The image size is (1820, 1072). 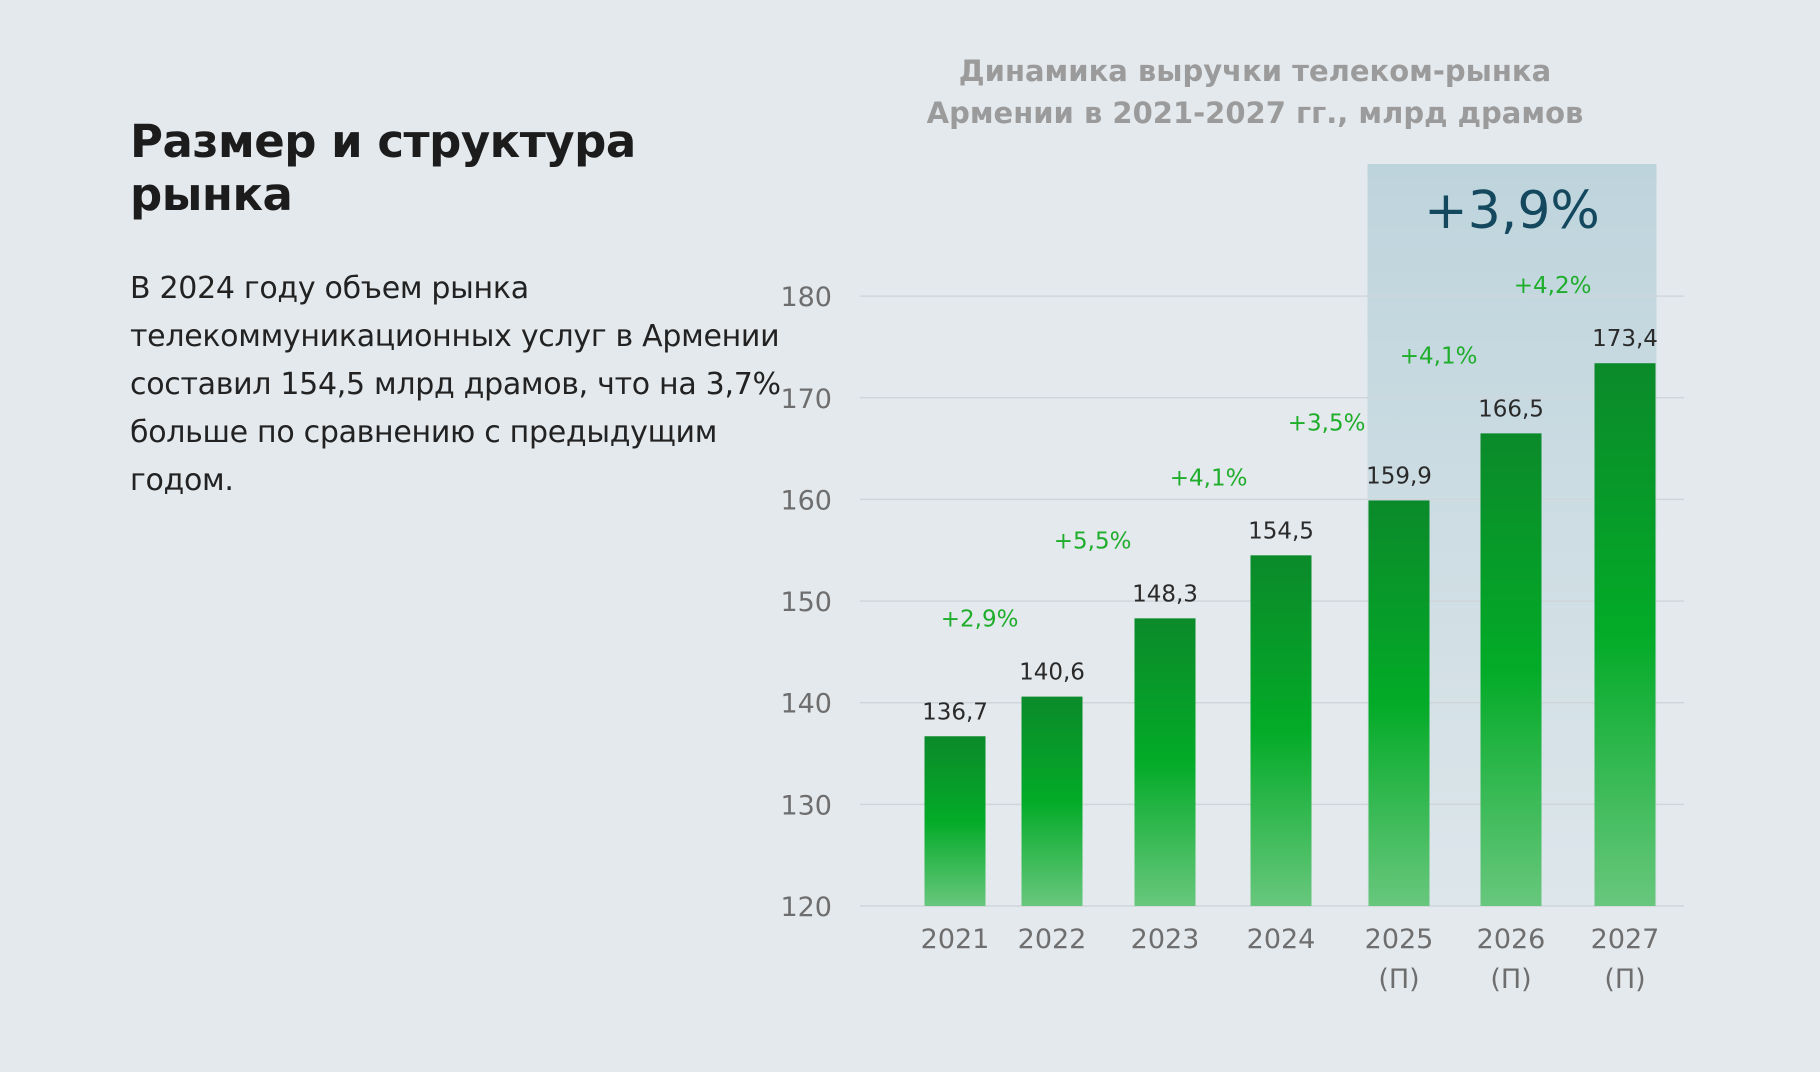 What do you see at coordinates (1512, 211) in the screenshot?
I see `cagr-label: +3,9%` at bounding box center [1512, 211].